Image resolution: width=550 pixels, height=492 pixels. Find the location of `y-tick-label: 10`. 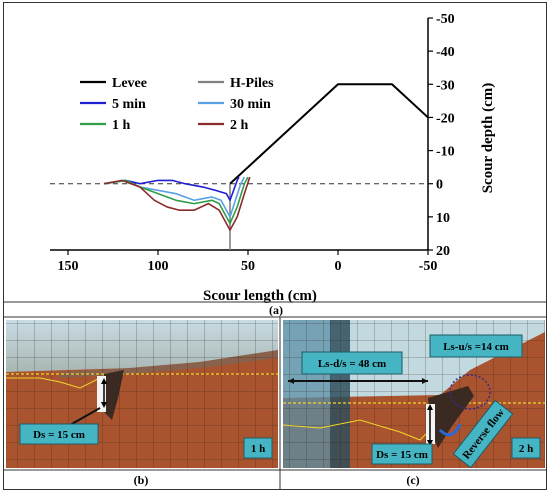

y-tick-label: 10 is located at coordinates (443, 218).